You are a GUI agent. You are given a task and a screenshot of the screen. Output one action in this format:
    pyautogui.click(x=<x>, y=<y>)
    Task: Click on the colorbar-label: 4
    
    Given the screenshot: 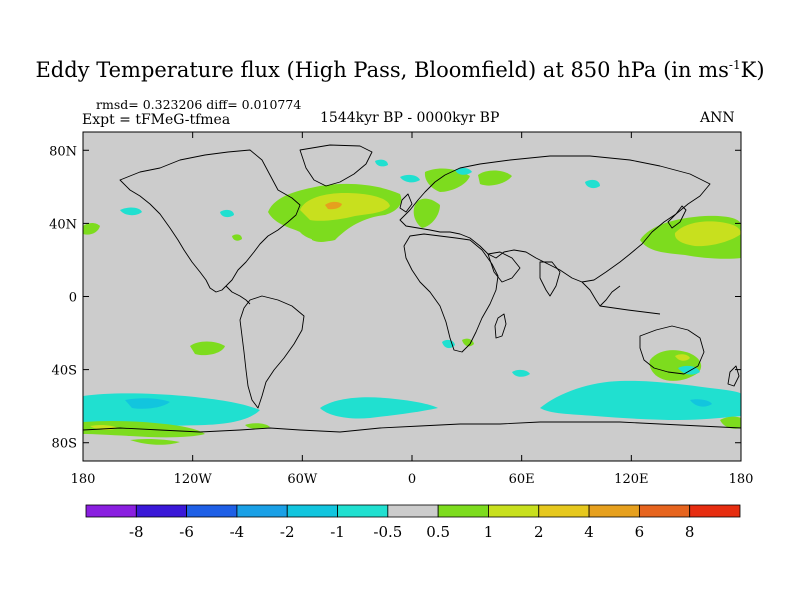 What is the action you would take?
    pyautogui.click(x=589, y=532)
    